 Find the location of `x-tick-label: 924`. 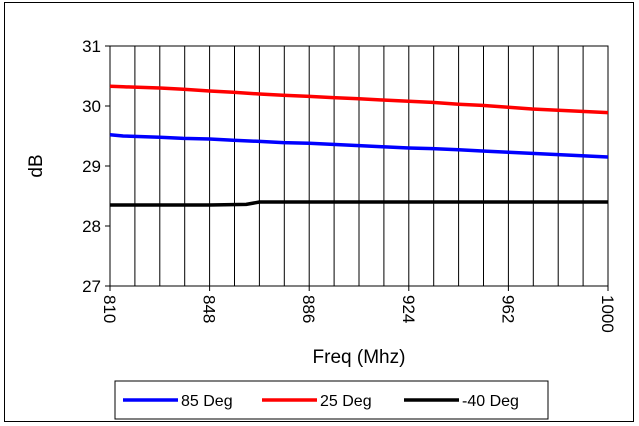

x-tick-label: 924 is located at coordinates (408, 309).